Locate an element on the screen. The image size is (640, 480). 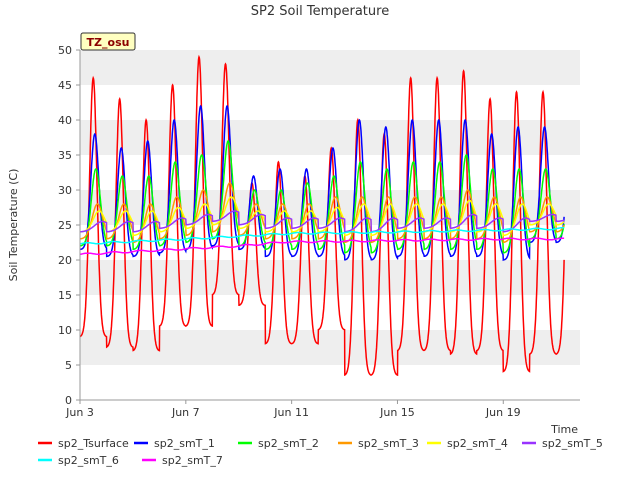
legend-label: sp2_smT_6 is located at coordinates (88, 460).